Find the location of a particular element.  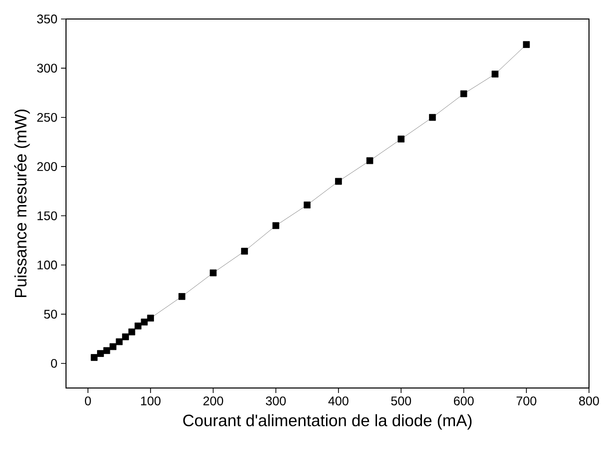

y-tick-label: 200 is located at coordinates (47, 167).